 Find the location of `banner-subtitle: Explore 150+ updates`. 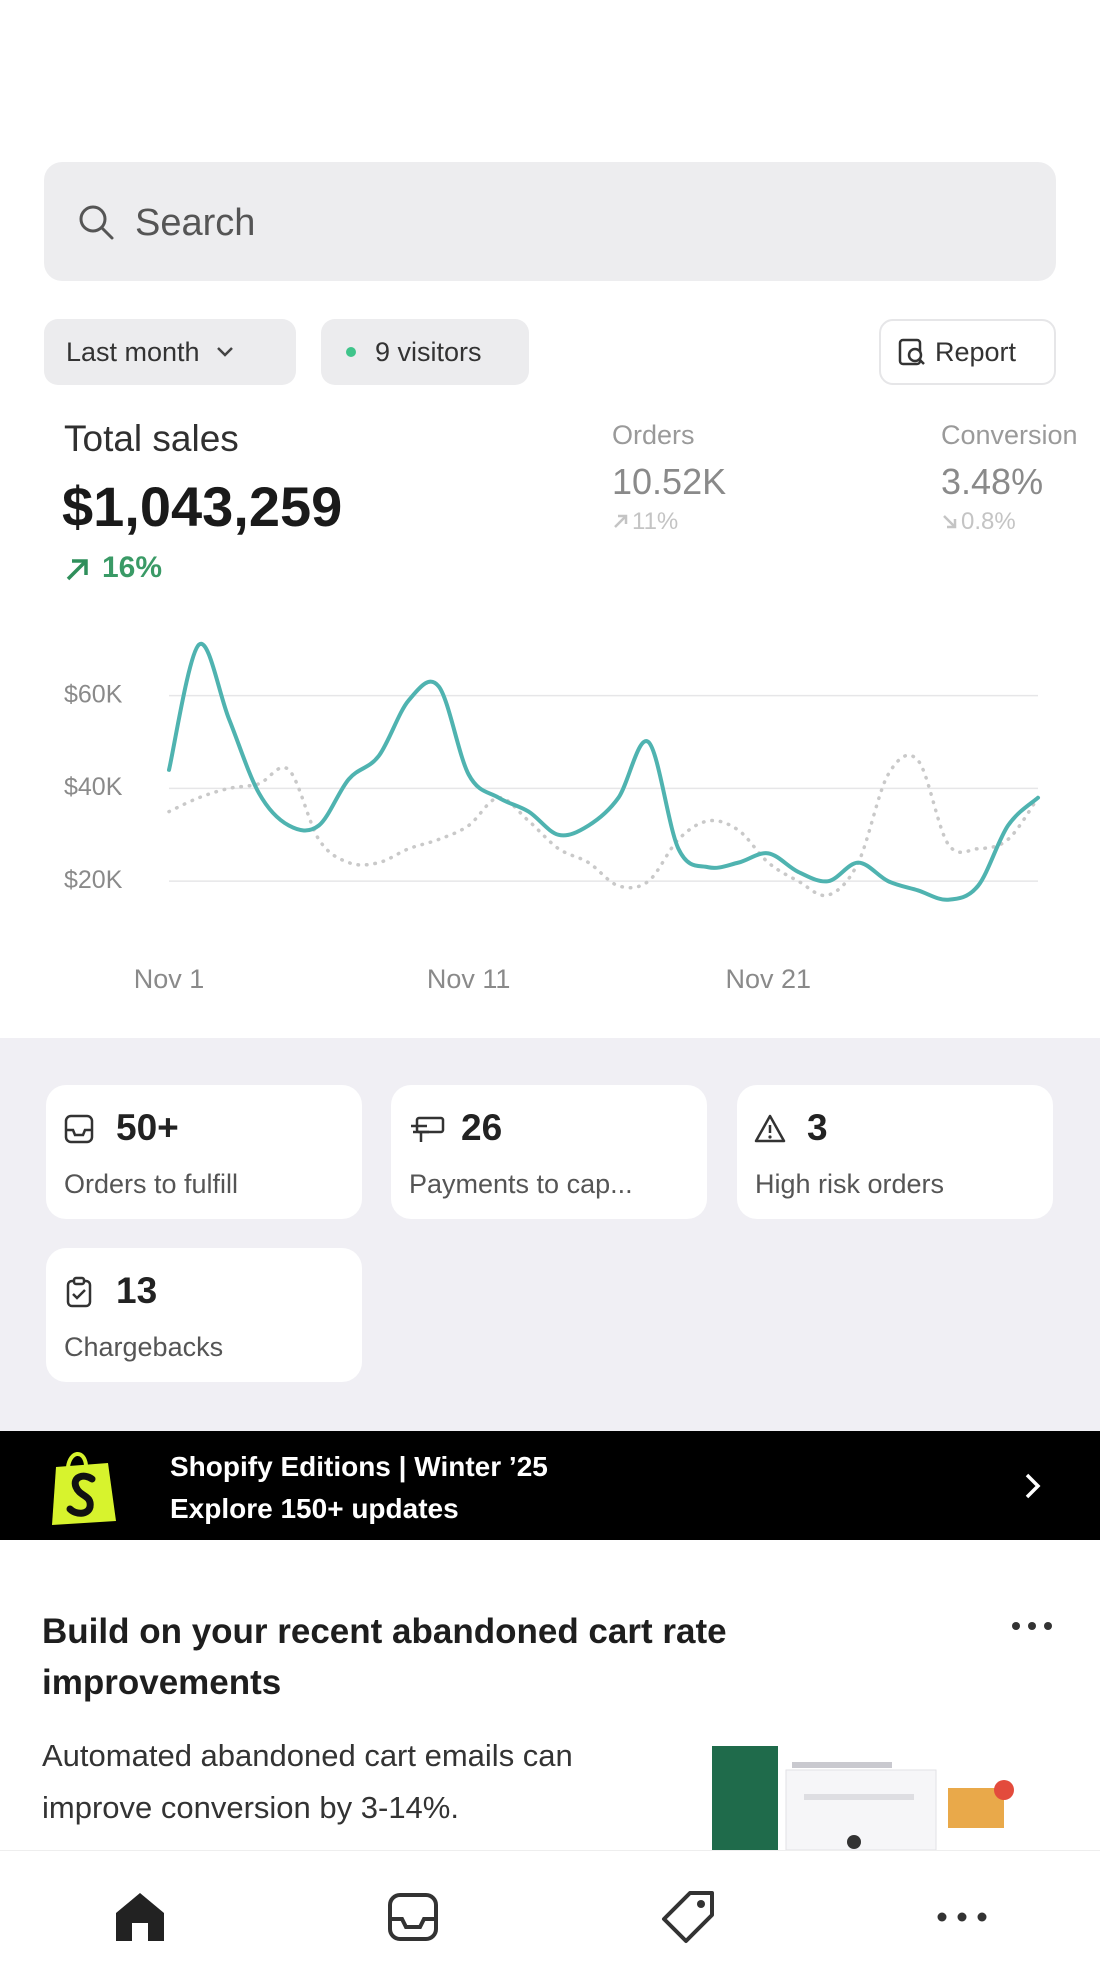

banner-subtitle: Explore 150+ updates is located at coordinates (314, 1508).